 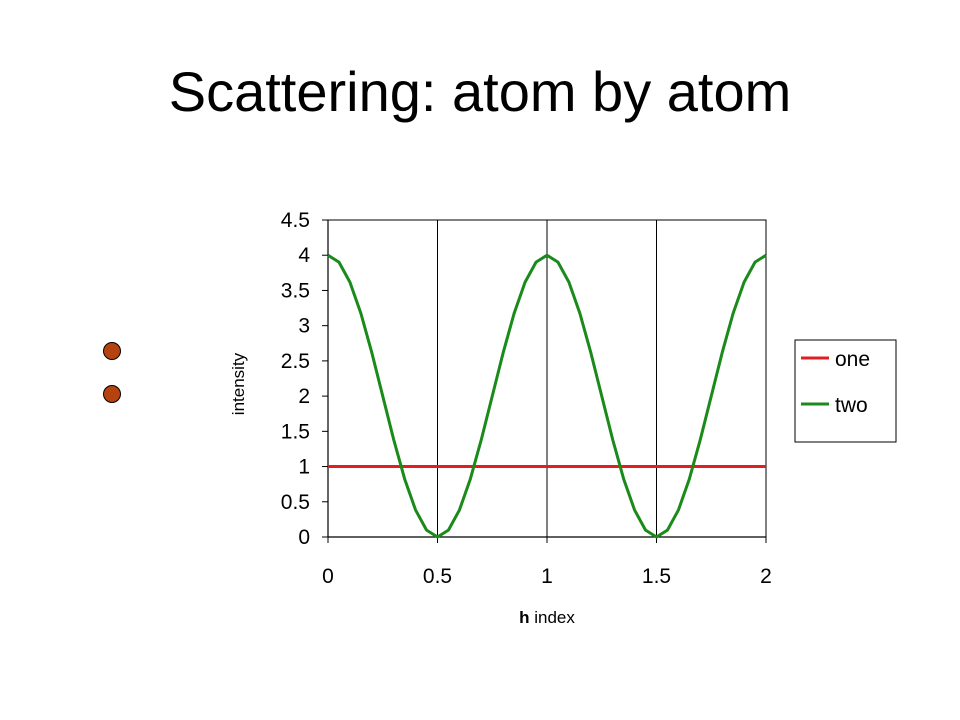 What do you see at coordinates (437, 576) in the screenshot?
I see `x-tick-label-1: 0.5` at bounding box center [437, 576].